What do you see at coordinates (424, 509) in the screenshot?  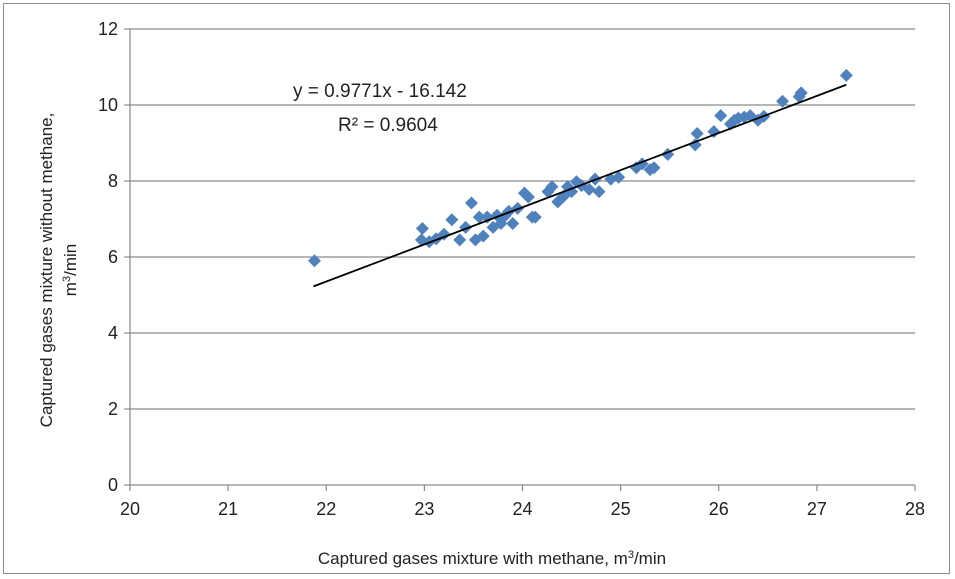 I see `x-tick-label-23: 23` at bounding box center [424, 509].